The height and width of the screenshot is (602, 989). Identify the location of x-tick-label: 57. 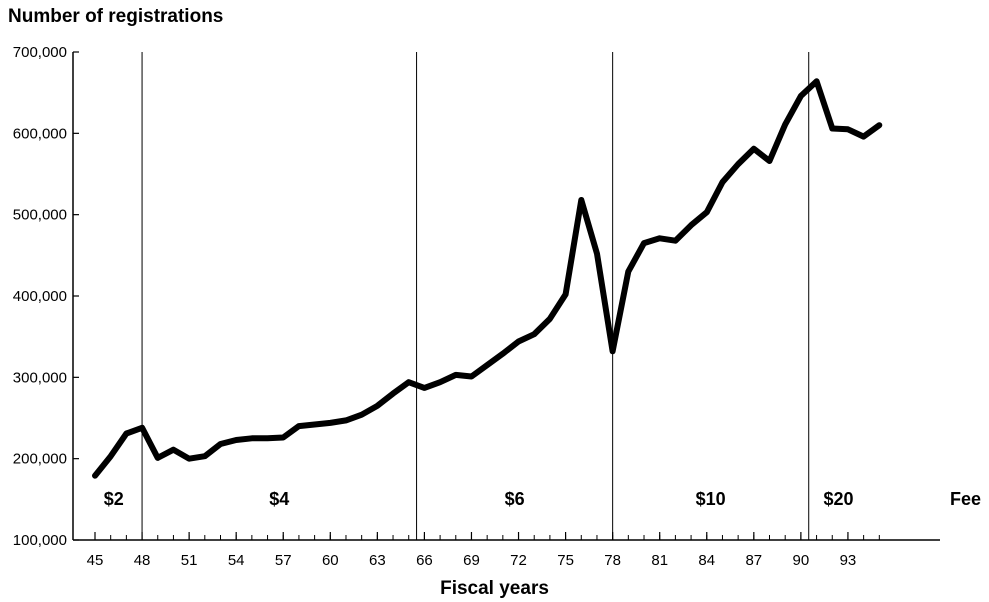
(283, 560).